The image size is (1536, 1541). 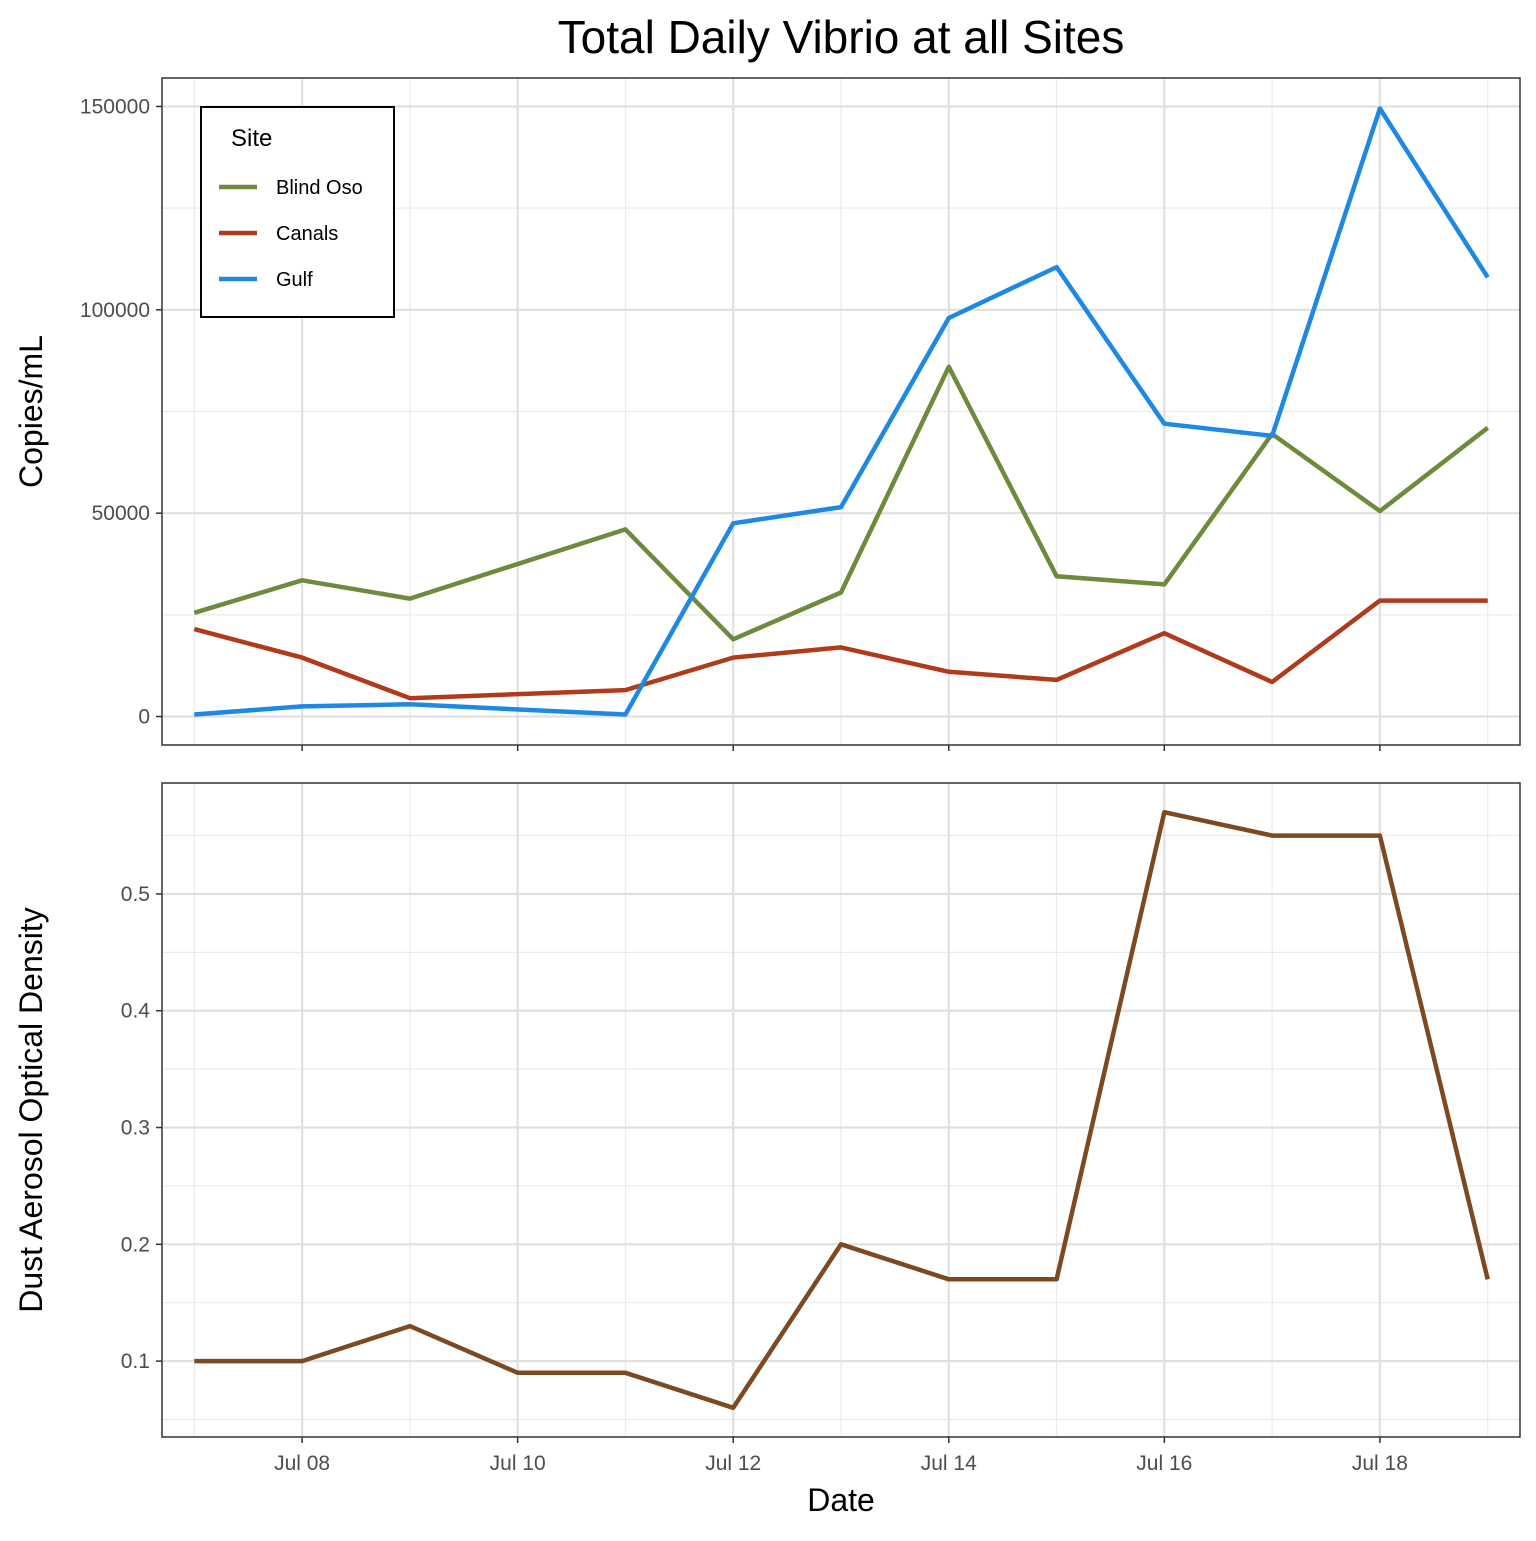 I want to click on y-tick-label: 150000, so click(x=115, y=106).